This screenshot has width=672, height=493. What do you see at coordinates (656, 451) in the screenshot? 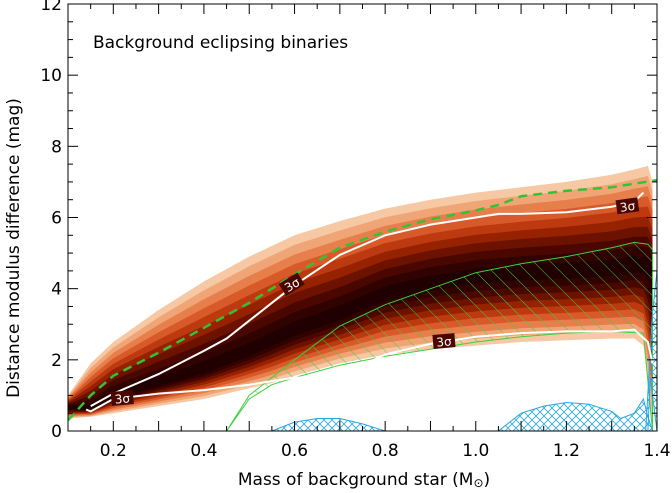
I see `x-tick-label: 1.4` at bounding box center [656, 451].